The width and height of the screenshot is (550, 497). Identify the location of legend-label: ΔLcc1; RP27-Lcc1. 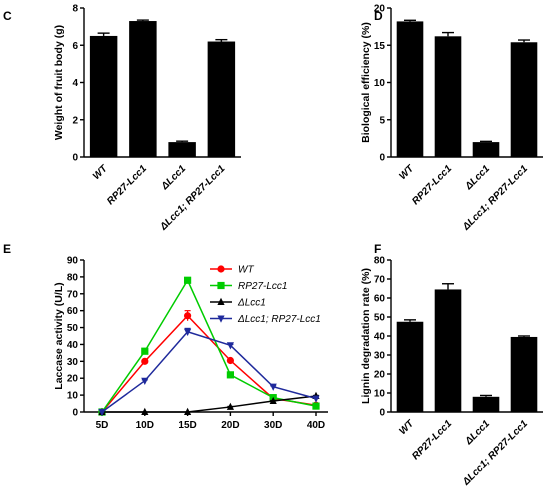
(279, 319).